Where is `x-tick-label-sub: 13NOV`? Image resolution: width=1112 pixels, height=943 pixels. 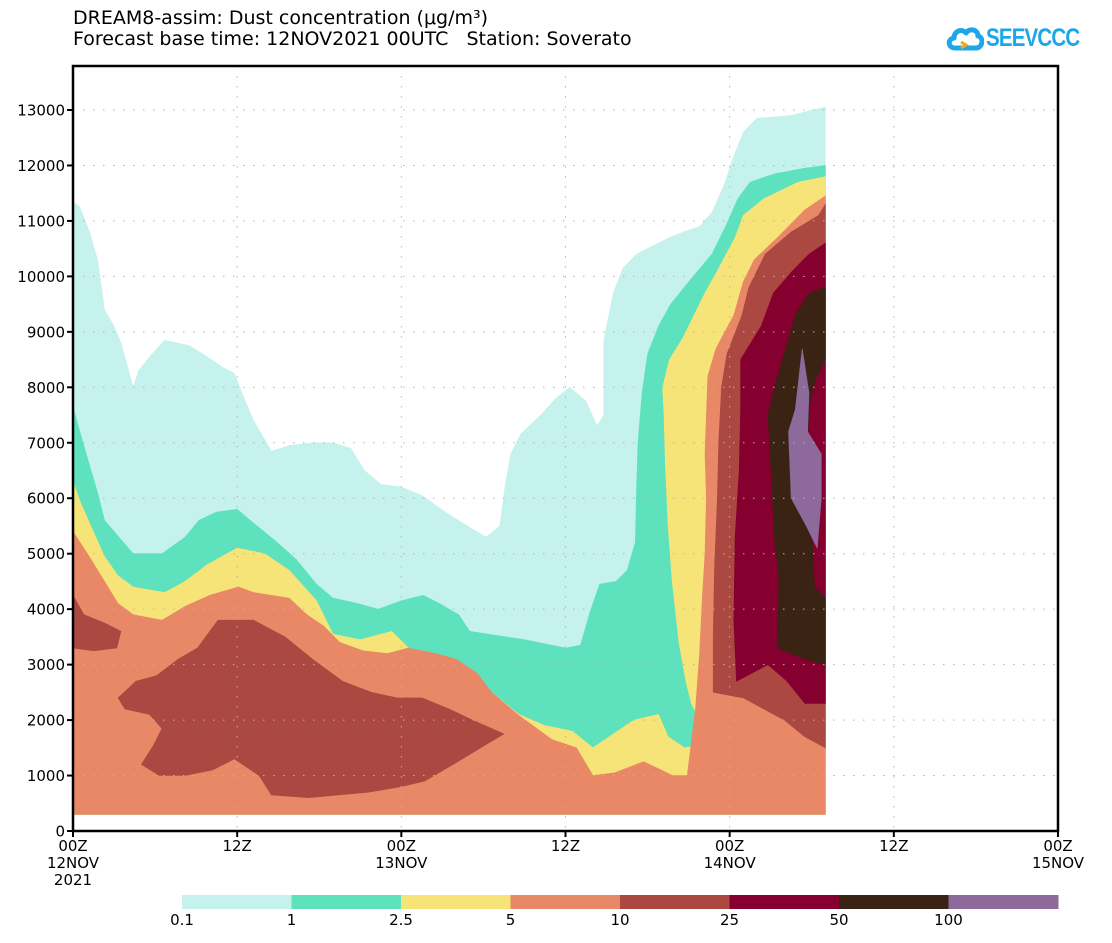 x-tick-label-sub: 13NOV is located at coordinates (401, 863).